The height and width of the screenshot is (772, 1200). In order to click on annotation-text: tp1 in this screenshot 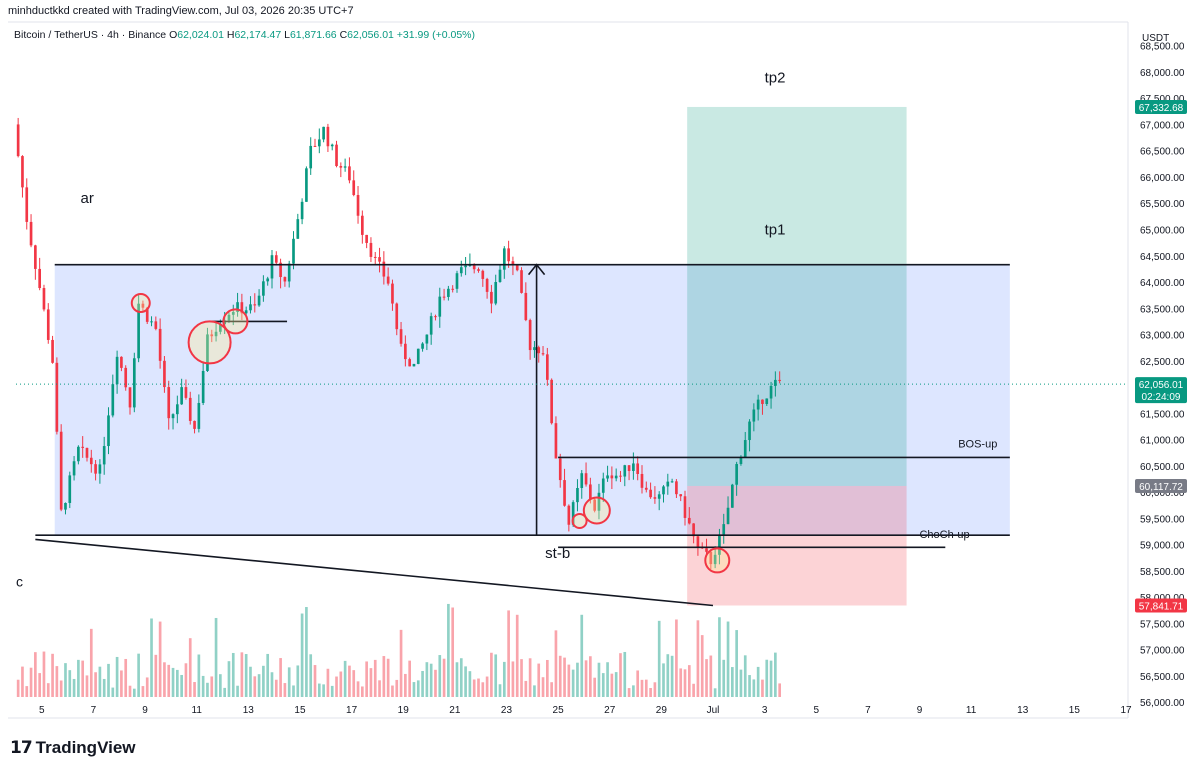, I will do `click(775, 230)`.